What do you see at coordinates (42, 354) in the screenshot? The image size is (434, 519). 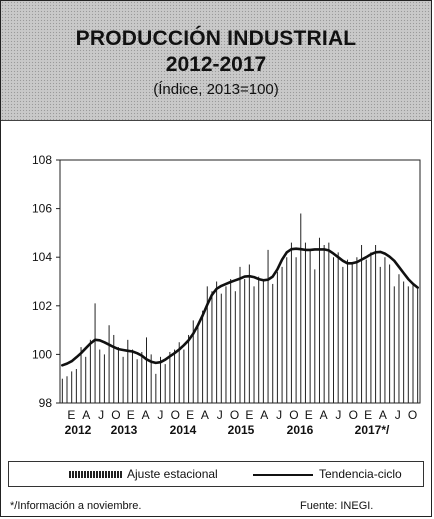 I see `y-tick-label: 100` at bounding box center [42, 354].